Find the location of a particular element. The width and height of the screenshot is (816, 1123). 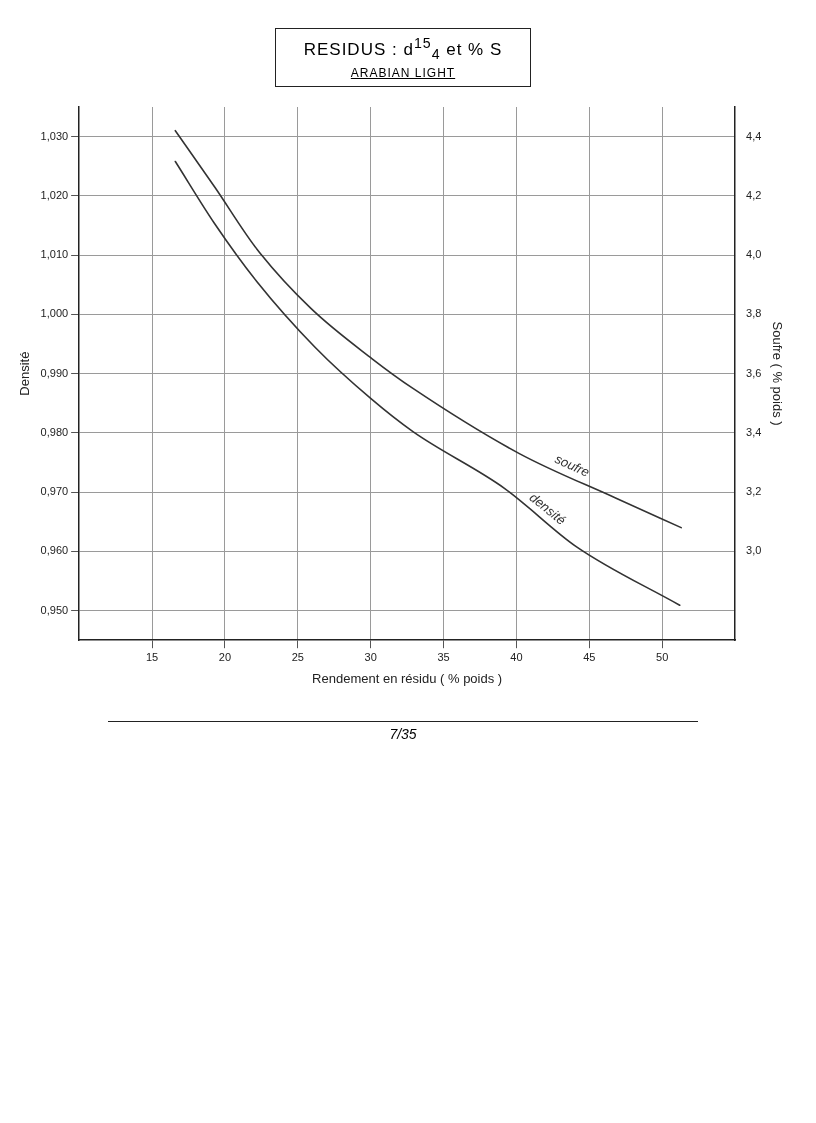

y2-axis-title: Soufre ( % poids ) is located at coordinates (777, 373).